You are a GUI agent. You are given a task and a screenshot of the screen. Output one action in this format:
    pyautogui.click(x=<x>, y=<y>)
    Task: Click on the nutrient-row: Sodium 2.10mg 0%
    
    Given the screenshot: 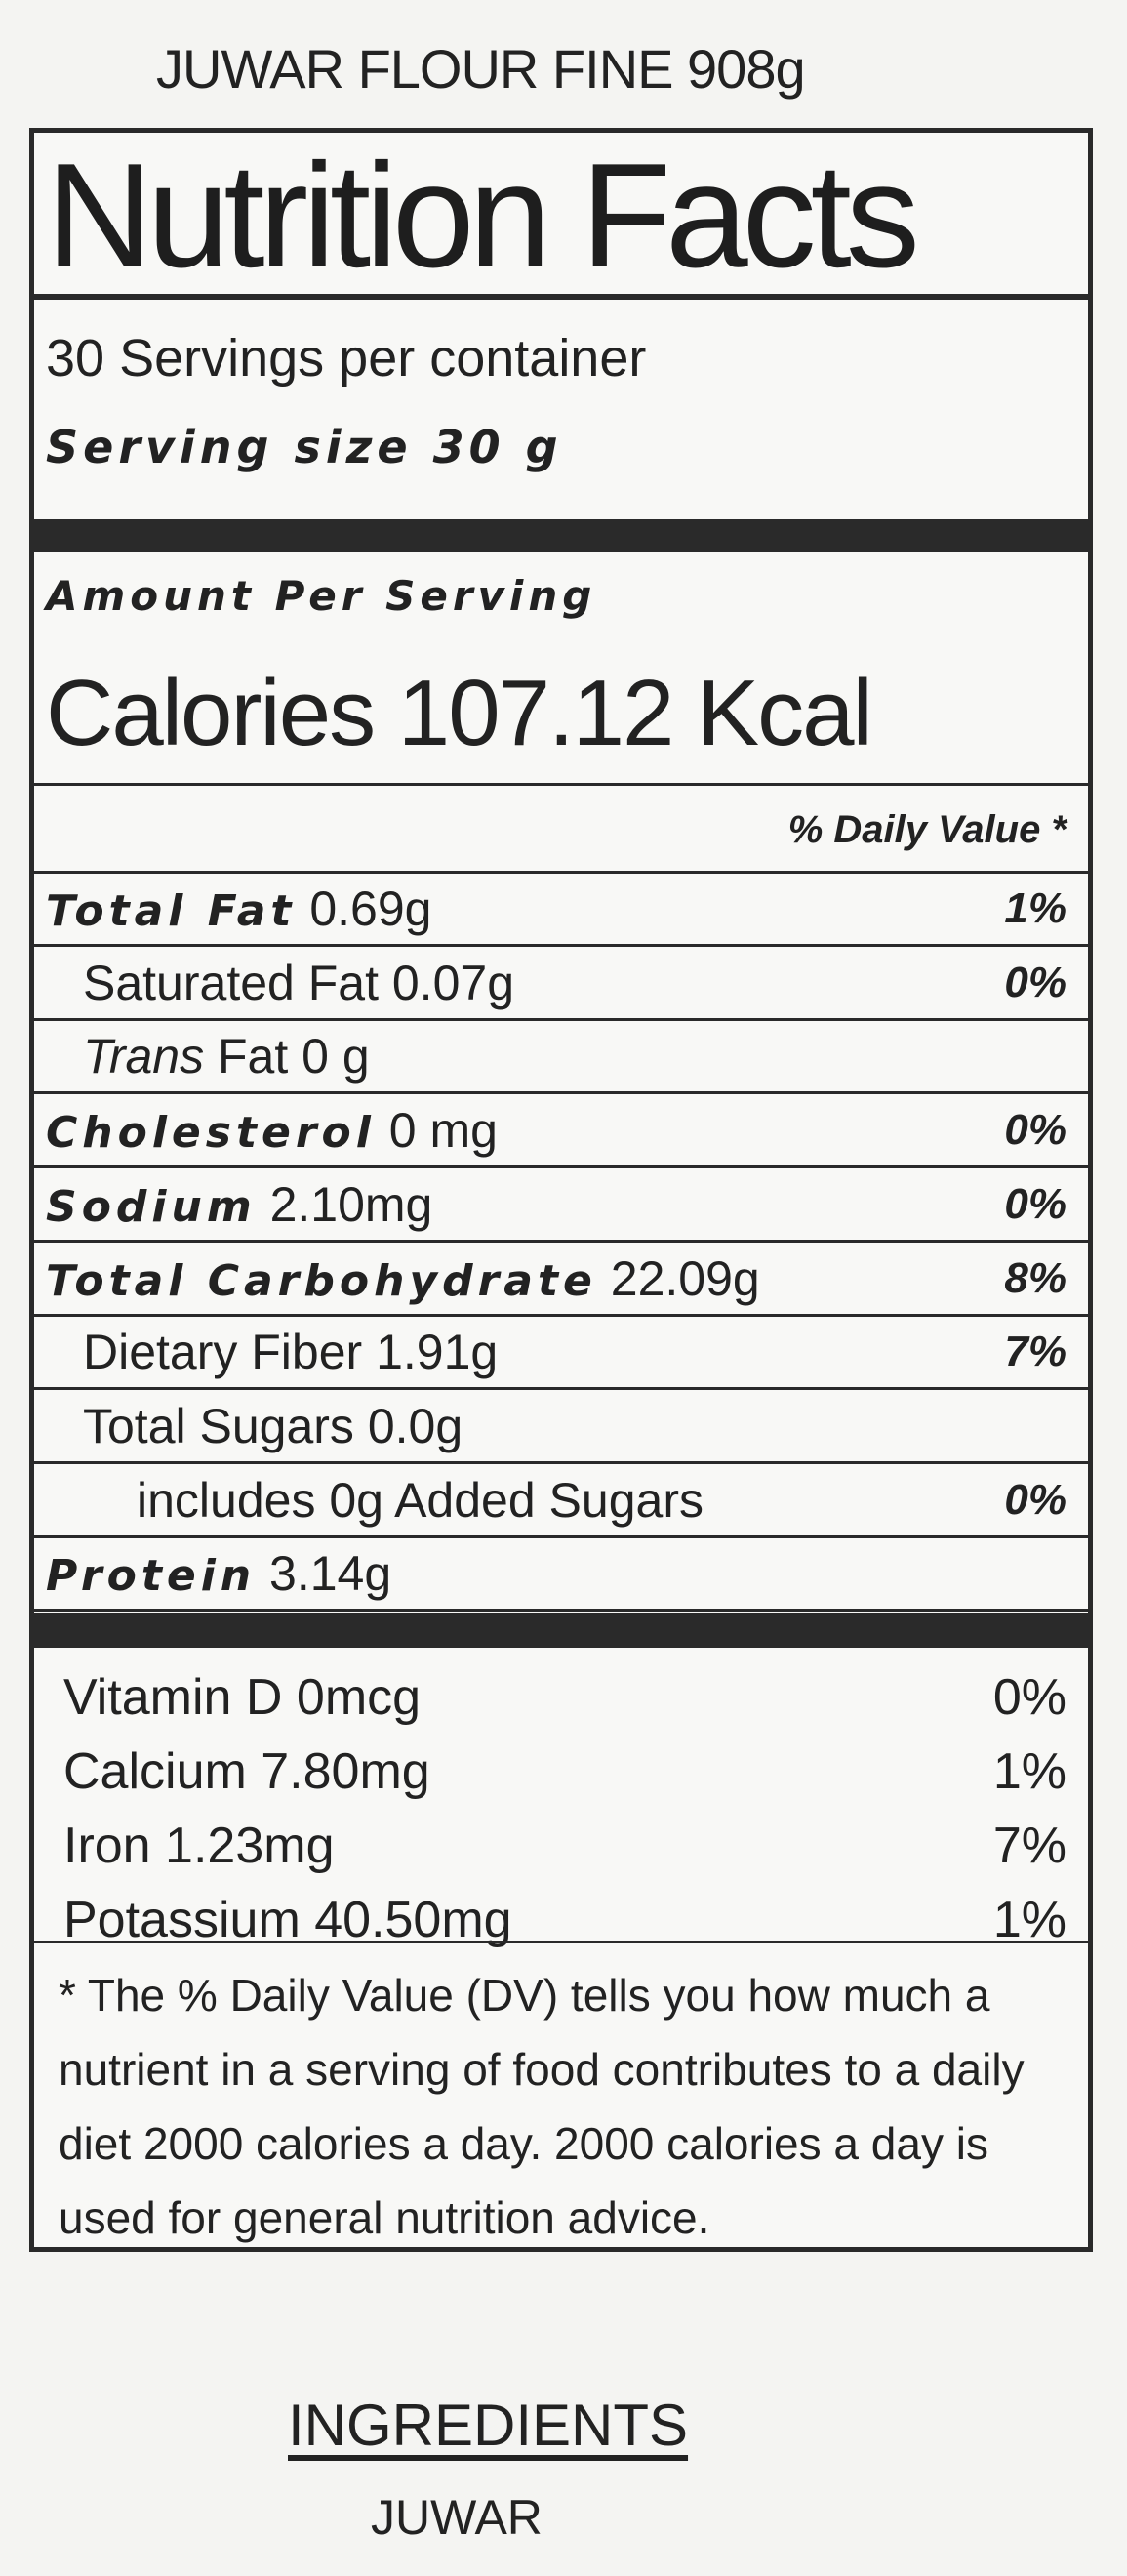 What is the action you would take?
    pyautogui.click(x=561, y=1206)
    